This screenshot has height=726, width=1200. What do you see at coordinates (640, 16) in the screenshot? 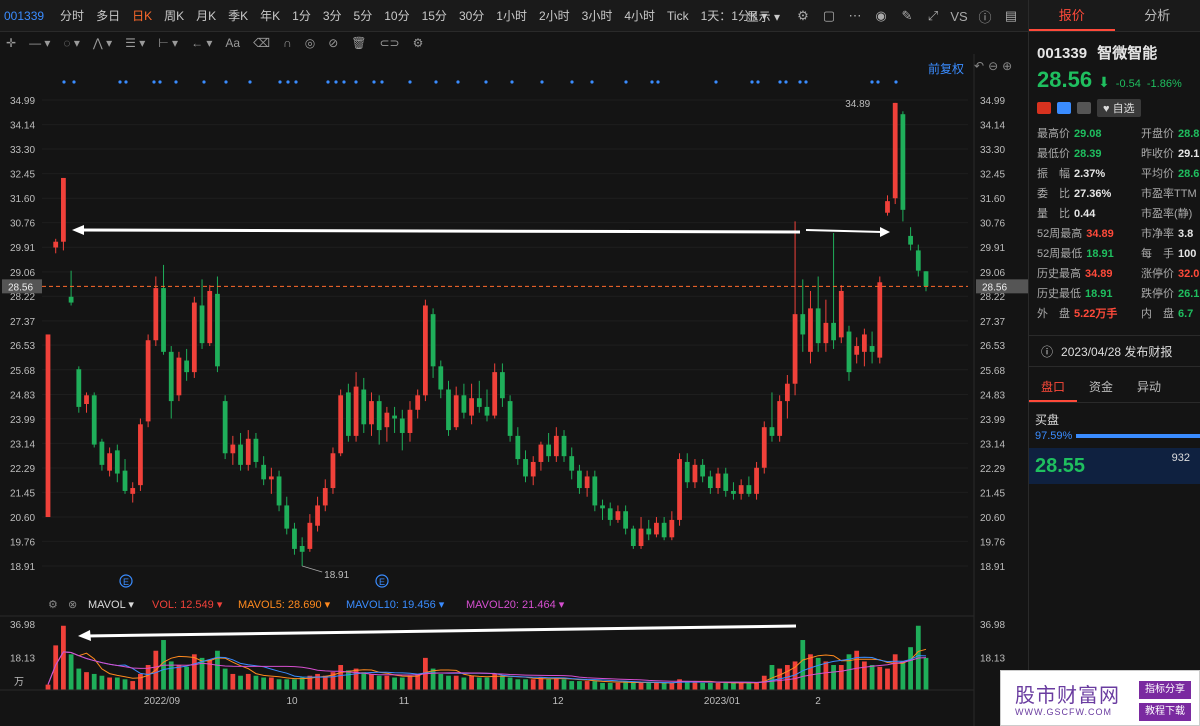
I see `period-tab: 4小时` at bounding box center [640, 16].